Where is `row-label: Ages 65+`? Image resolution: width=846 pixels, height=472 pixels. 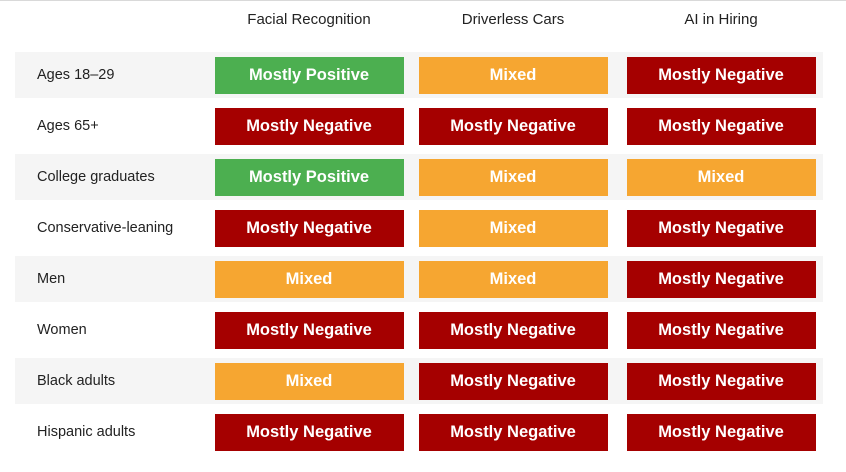 row-label: Ages 65+ is located at coordinates (68, 126).